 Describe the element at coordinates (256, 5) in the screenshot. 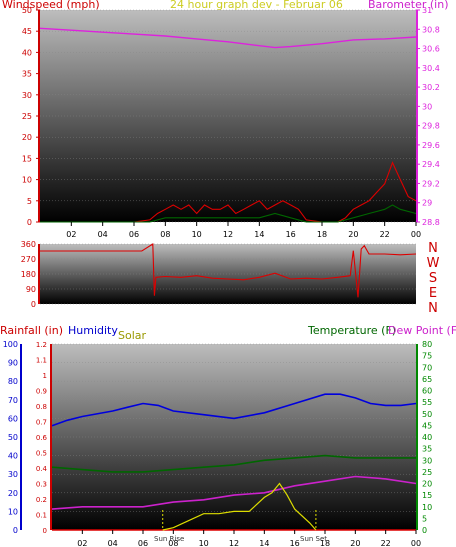

I see `chart-title: 24 hour graph dev - Februar 06` at that location.